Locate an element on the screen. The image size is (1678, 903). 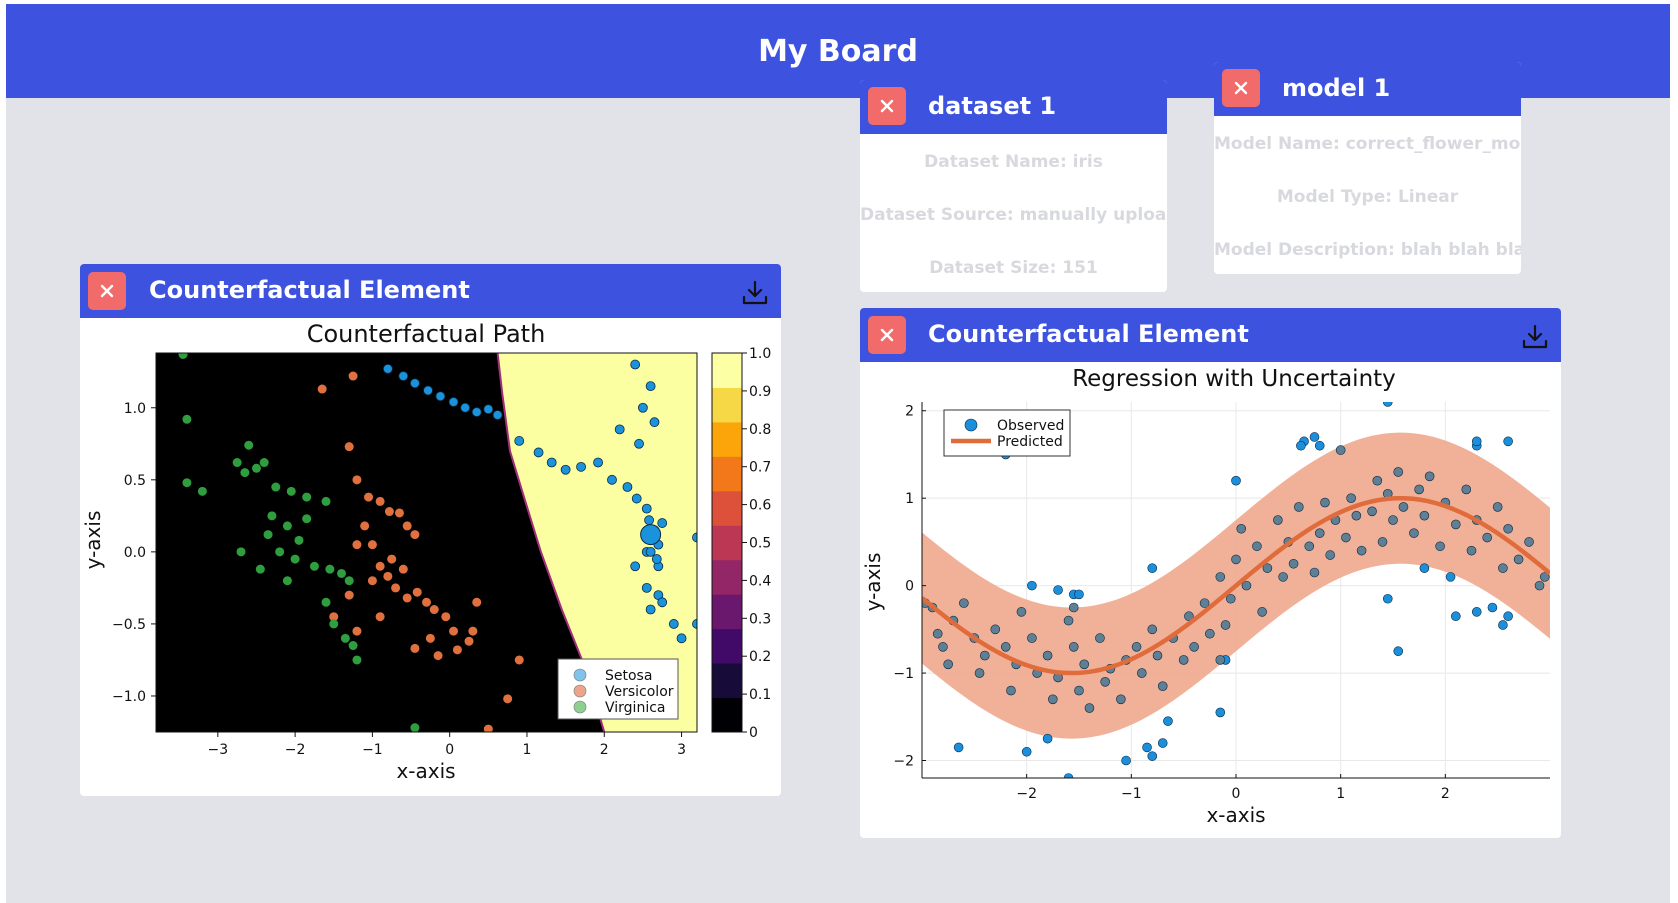
chart2-xlabel: x-axis is located at coordinates (1235, 815).